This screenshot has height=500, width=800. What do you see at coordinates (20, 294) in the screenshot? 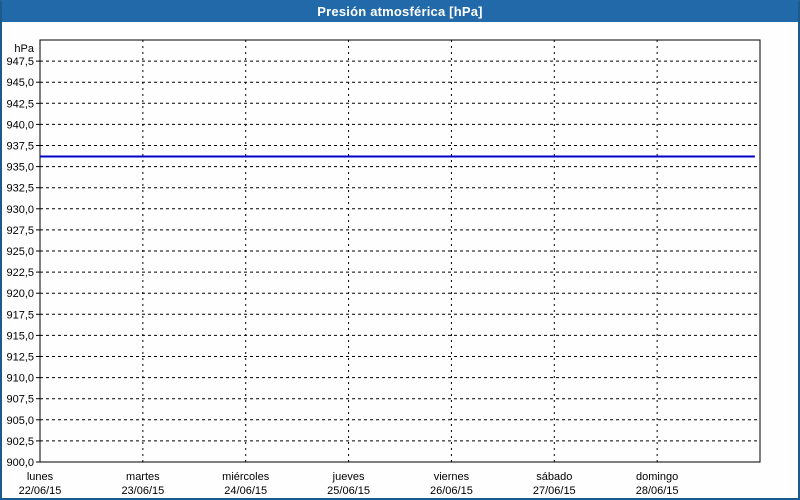
I see `y-tick-label: 920,0` at bounding box center [20, 294].